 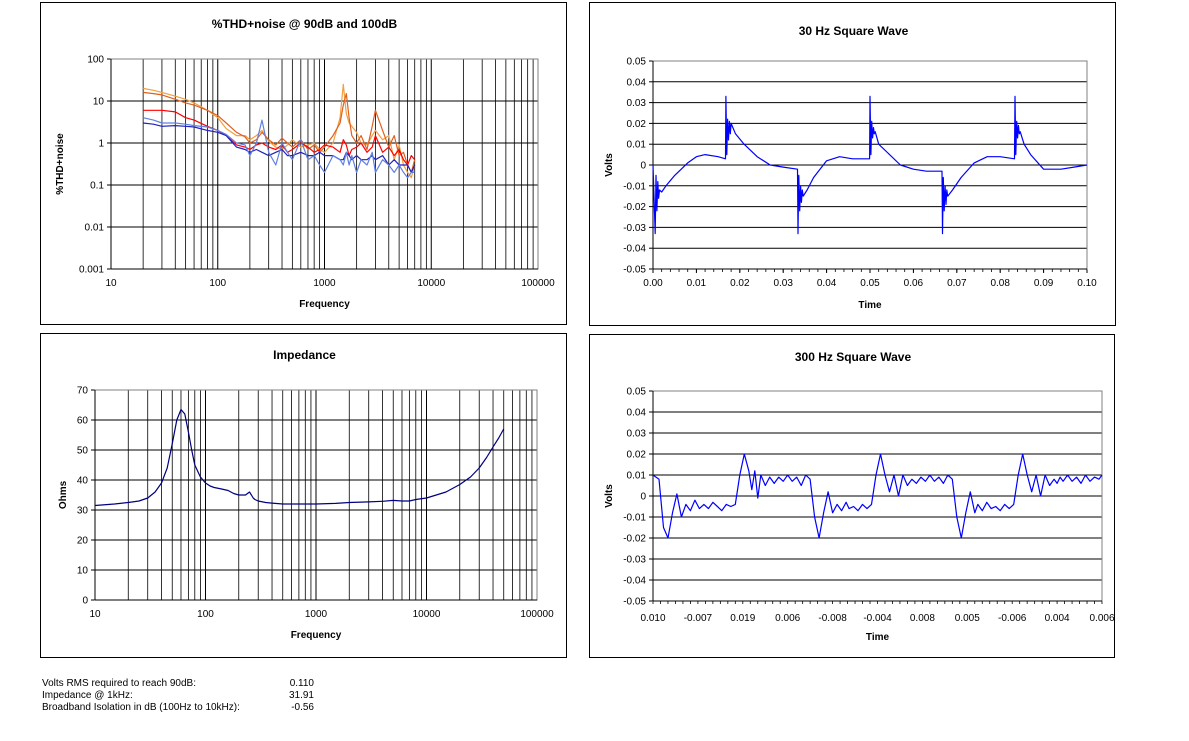 I want to click on y-tick-label: 1, so click(x=101, y=144).